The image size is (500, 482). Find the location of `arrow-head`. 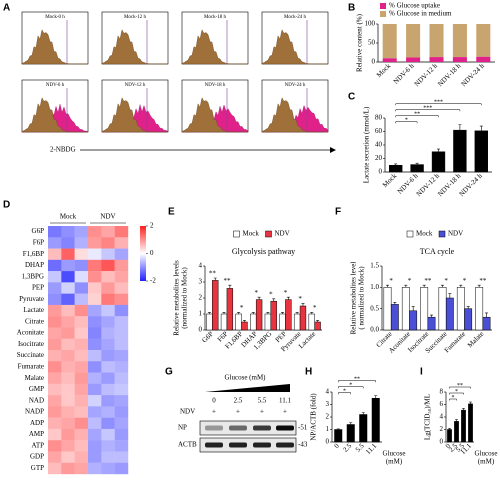

arrow-head is located at coordinates (333, 150).